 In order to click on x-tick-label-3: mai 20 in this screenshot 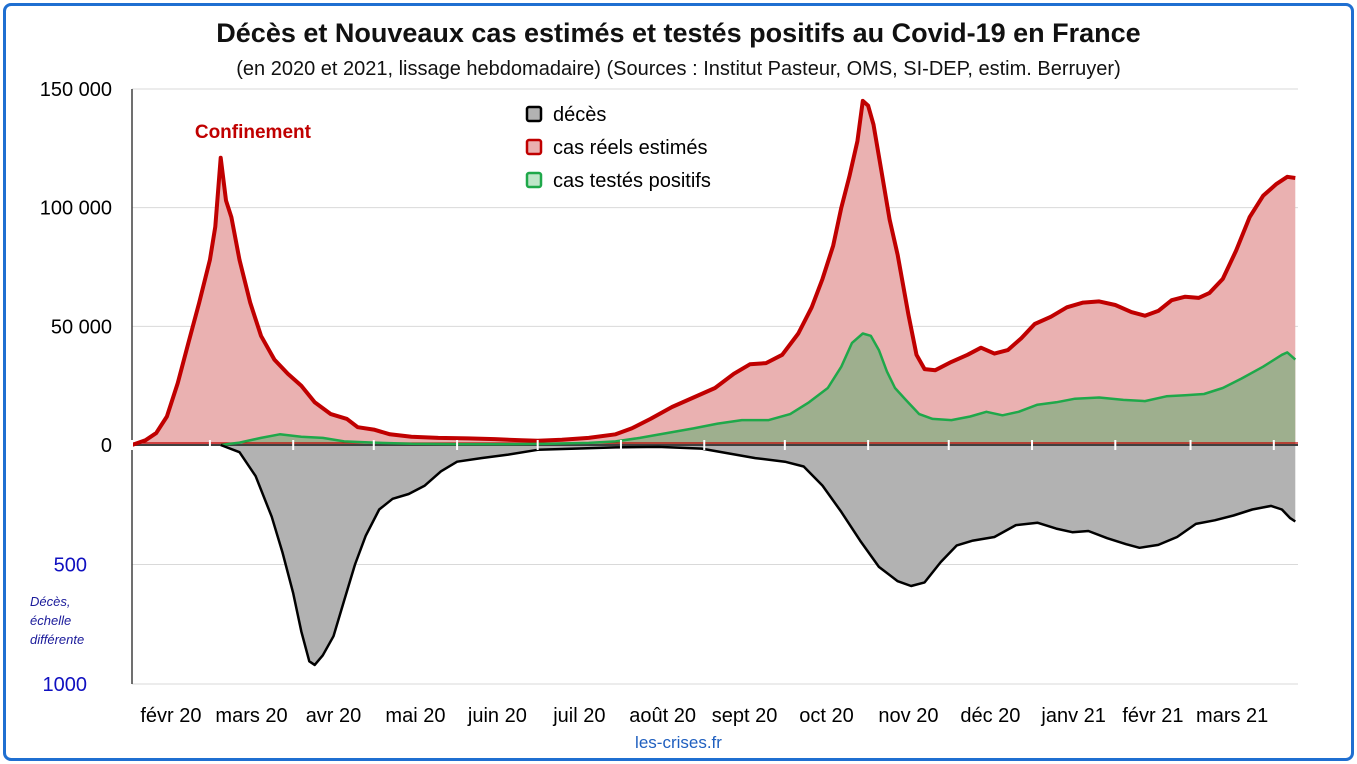, I will do `click(415, 716)`.